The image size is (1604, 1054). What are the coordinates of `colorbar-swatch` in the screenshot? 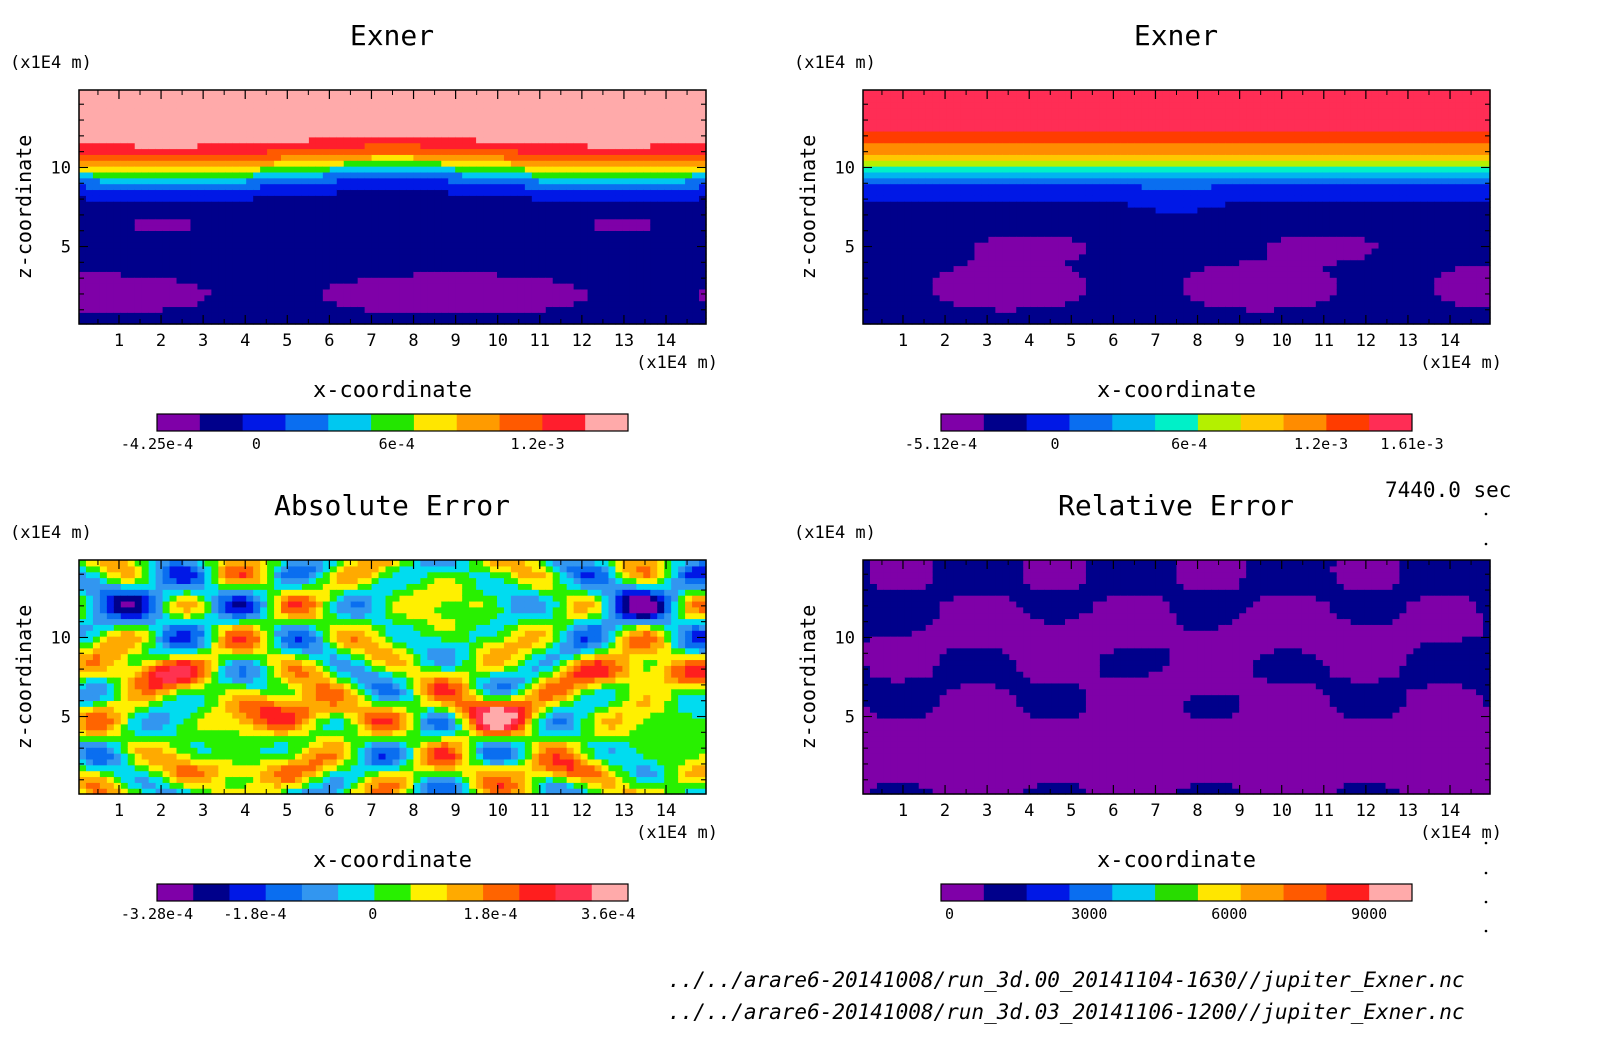 It's located at (179, 422).